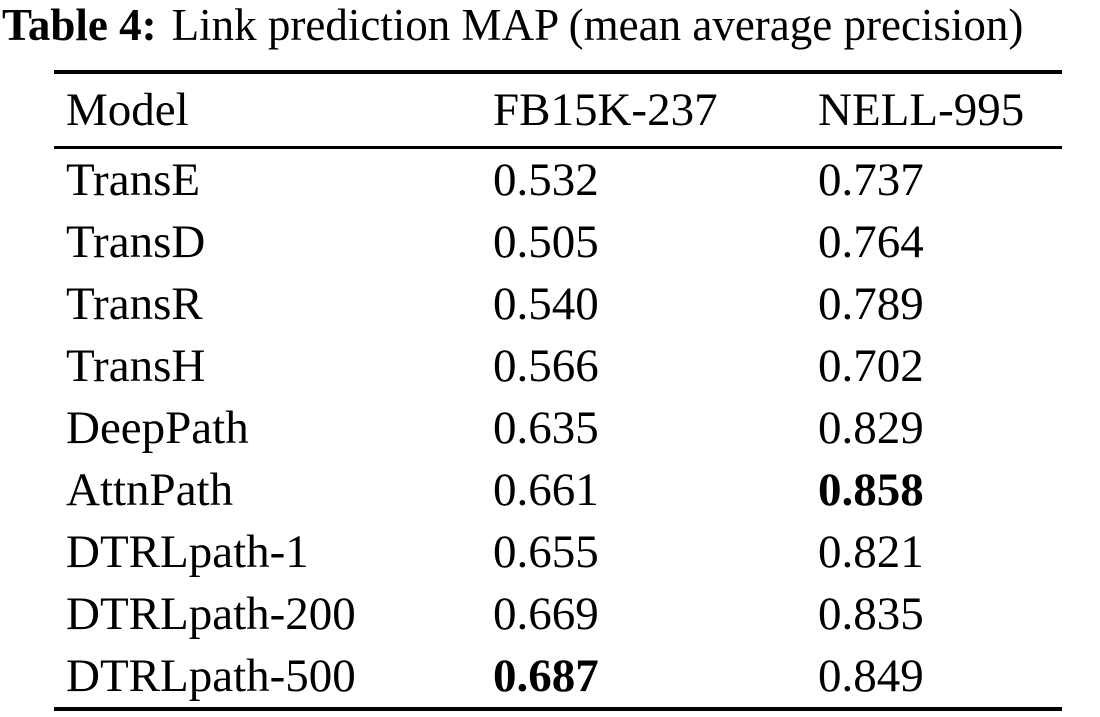 The width and height of the screenshot is (1100, 717). Describe the element at coordinates (79, 25) in the screenshot. I see `caption-label: Table 4:` at that location.